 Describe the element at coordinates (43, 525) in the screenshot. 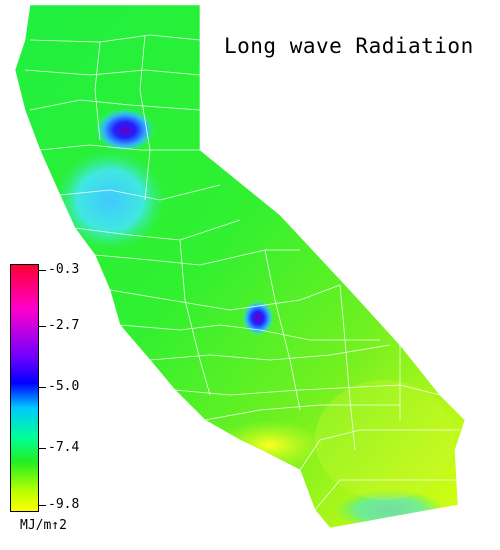

I see `legend-unit: MJ/m↑2` at that location.